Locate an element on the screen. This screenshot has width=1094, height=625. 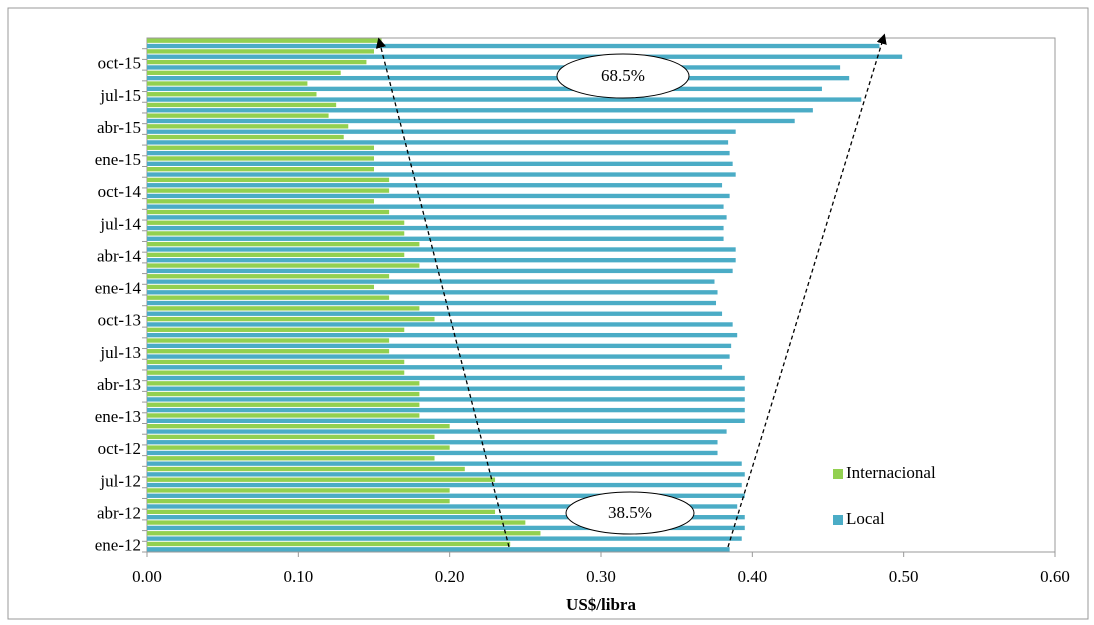
y-tick-label: jul-12 is located at coordinates (120, 480).